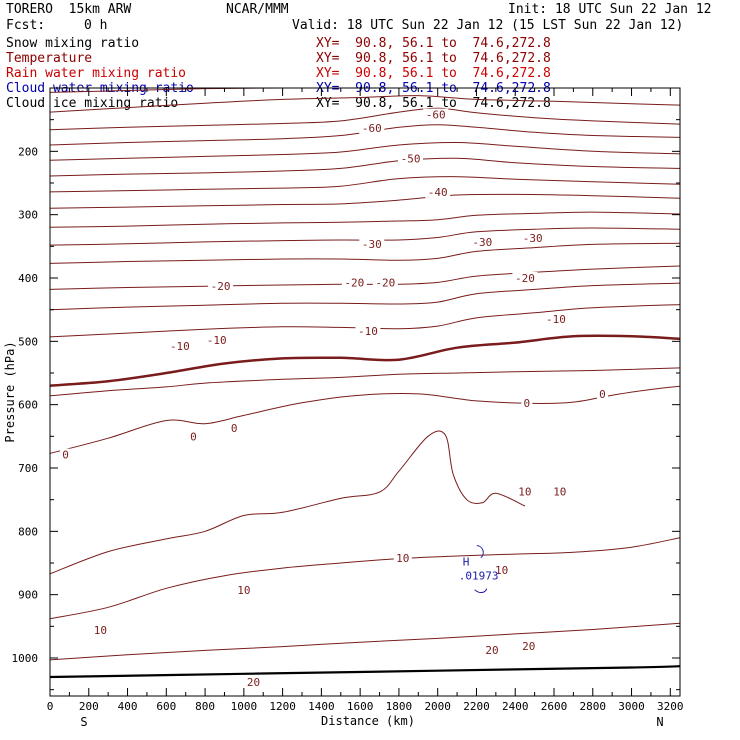 The height and width of the screenshot is (740, 740). Describe the element at coordinates (205, 706) in the screenshot. I see `x-tick-label: 800` at that location.